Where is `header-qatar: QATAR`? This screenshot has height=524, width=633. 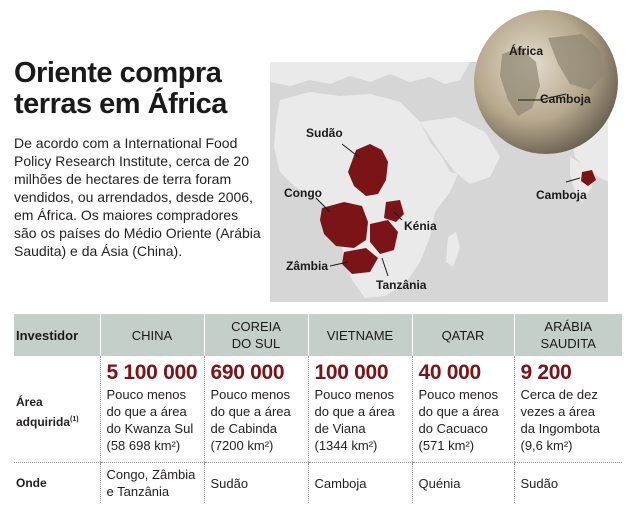 header-qatar: QATAR is located at coordinates (462, 335).